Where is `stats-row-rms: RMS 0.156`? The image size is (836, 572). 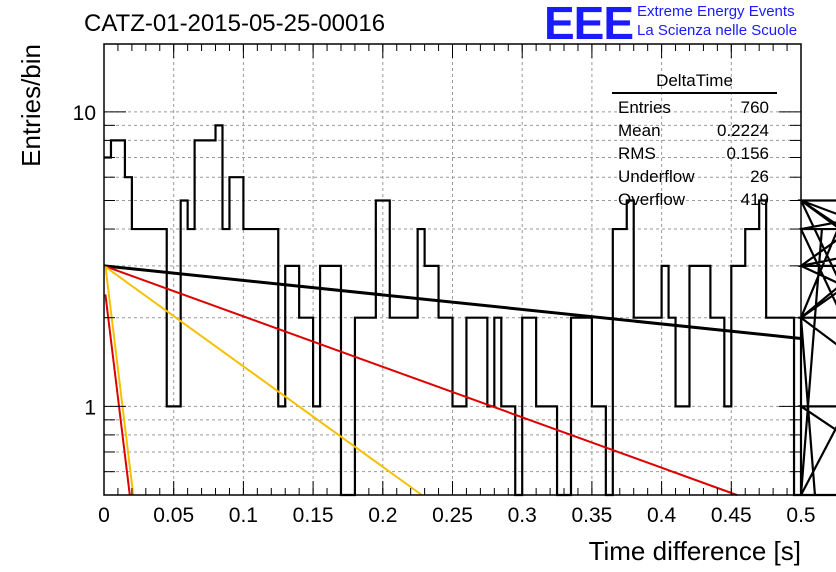 stats-row-rms: RMS 0.156 is located at coordinates (694, 153).